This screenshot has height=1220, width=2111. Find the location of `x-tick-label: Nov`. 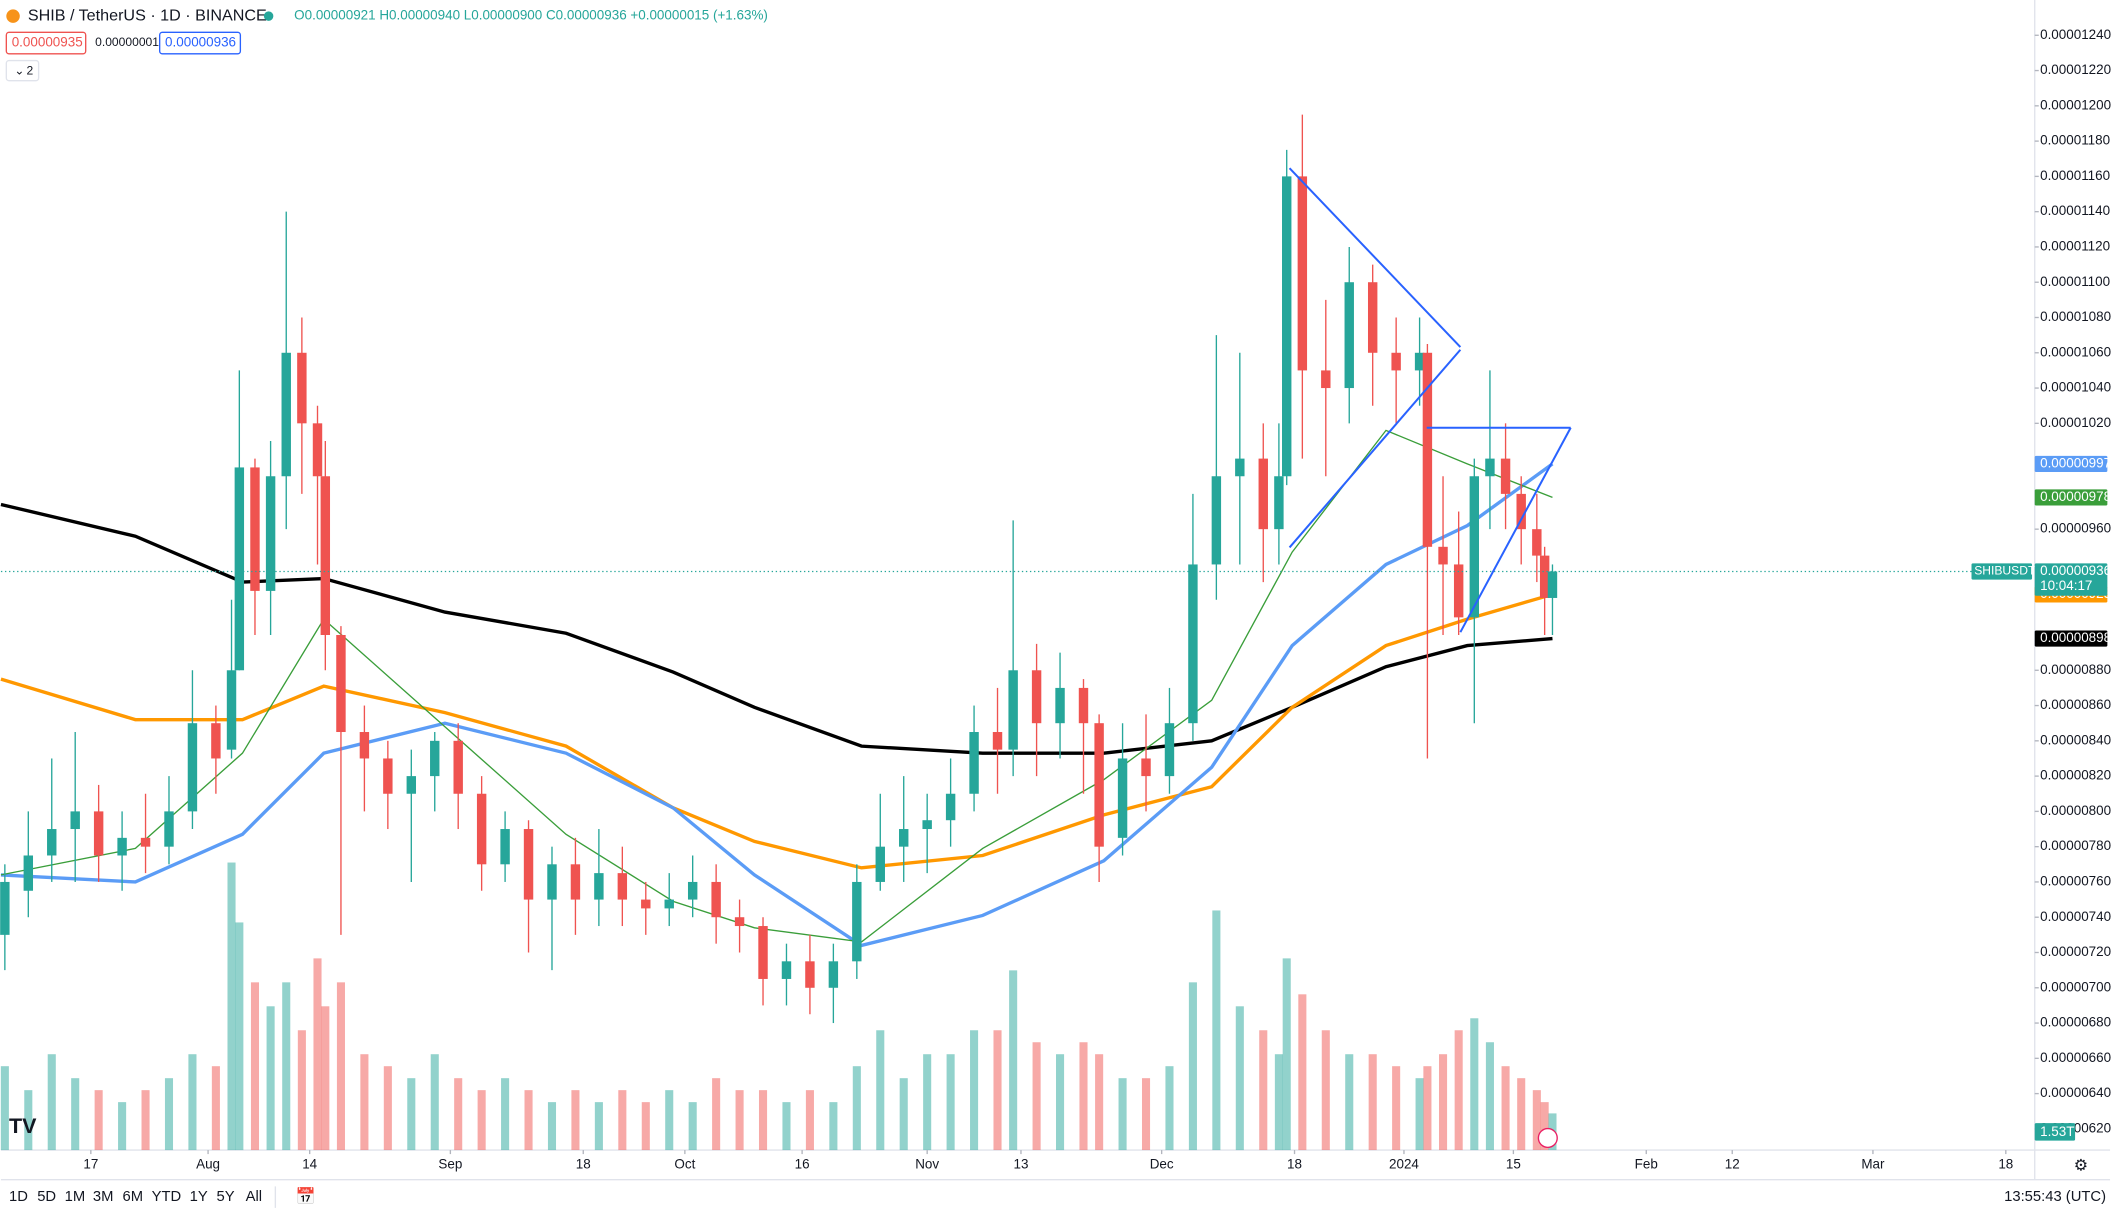

x-tick-label: Nov is located at coordinates (927, 1163).